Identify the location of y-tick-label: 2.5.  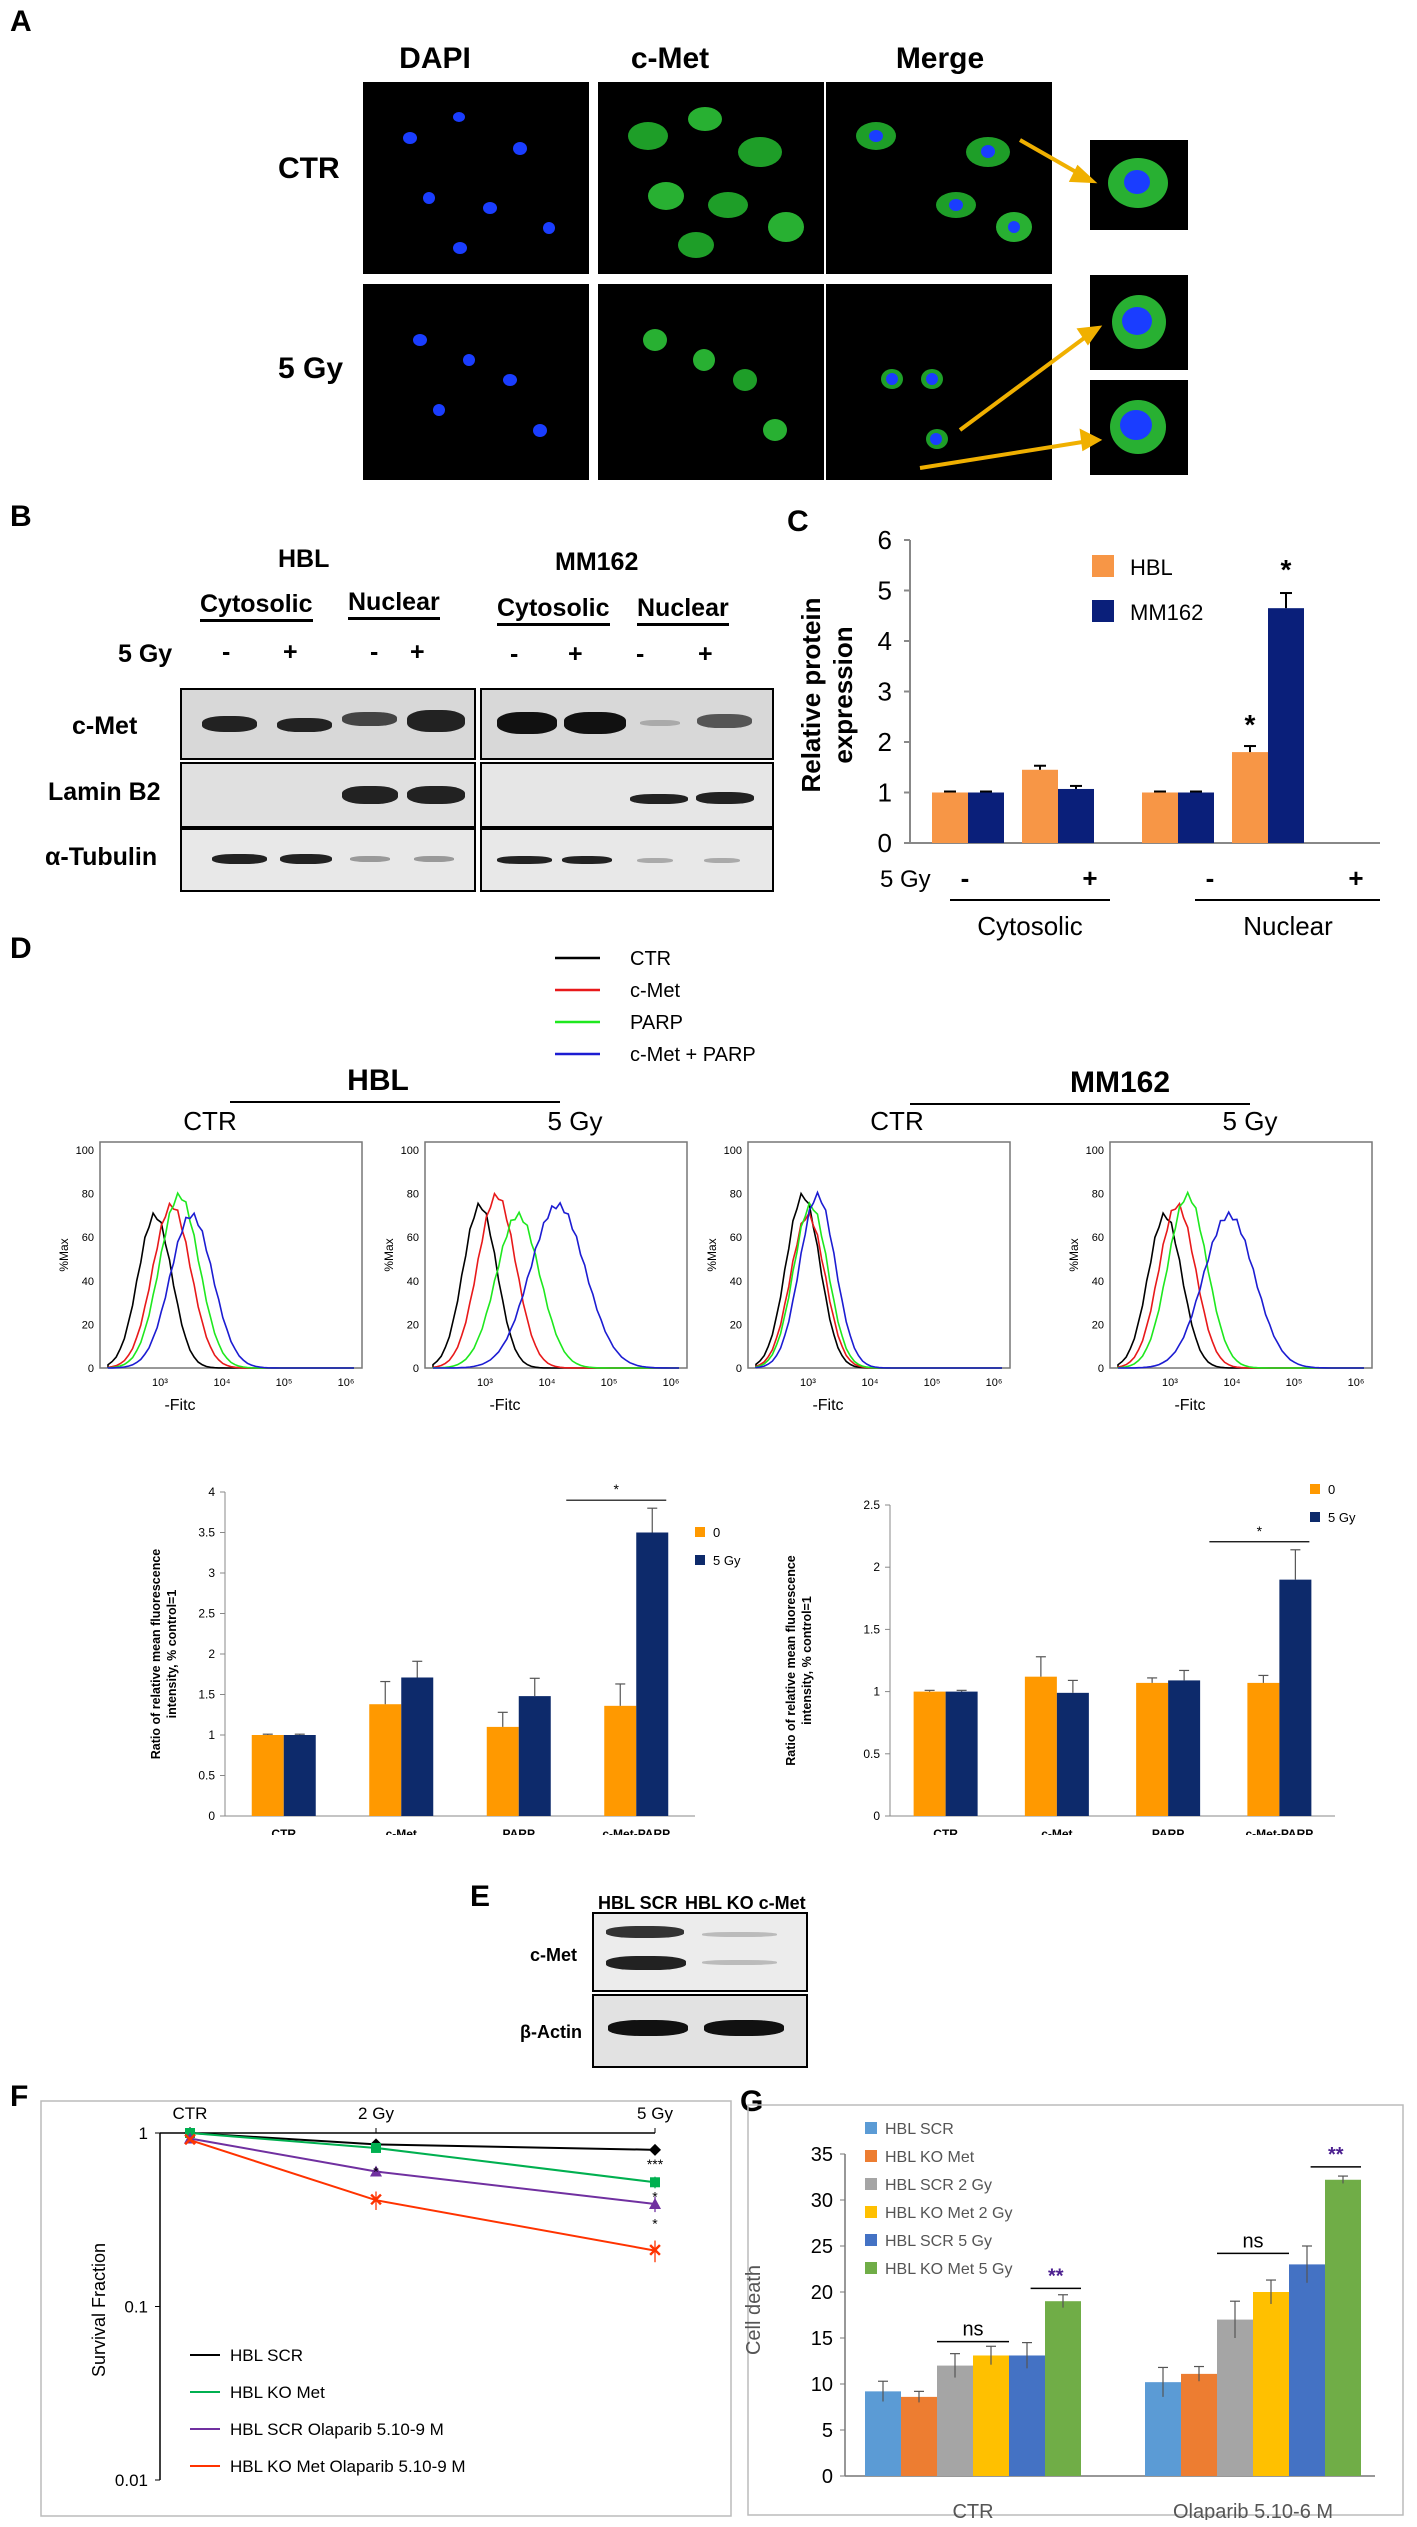
(206, 1614).